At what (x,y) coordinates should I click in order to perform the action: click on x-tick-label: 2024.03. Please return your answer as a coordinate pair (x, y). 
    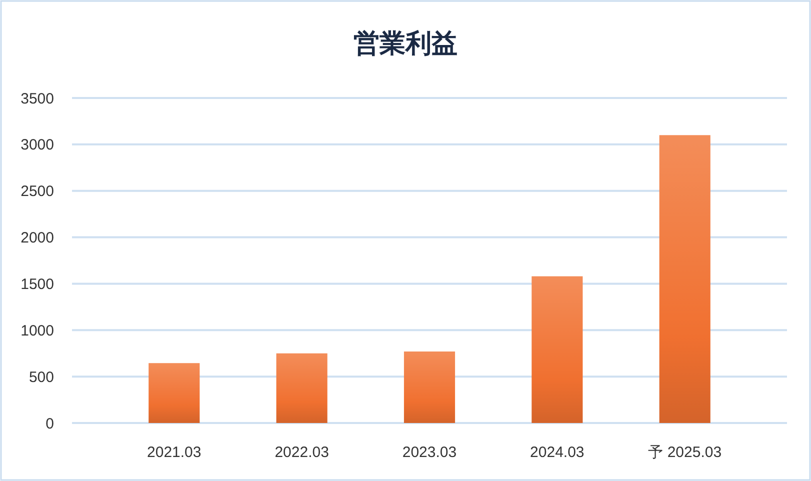
    Looking at the image, I should click on (557, 452).